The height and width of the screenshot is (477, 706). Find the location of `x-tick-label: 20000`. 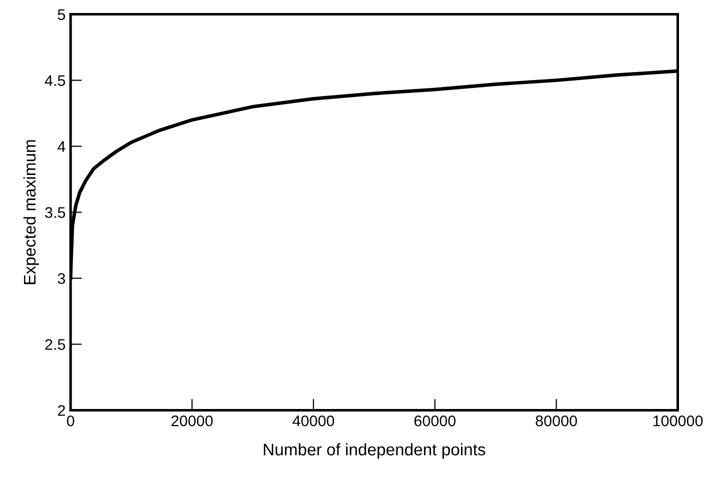

x-tick-label: 20000 is located at coordinates (192, 420).